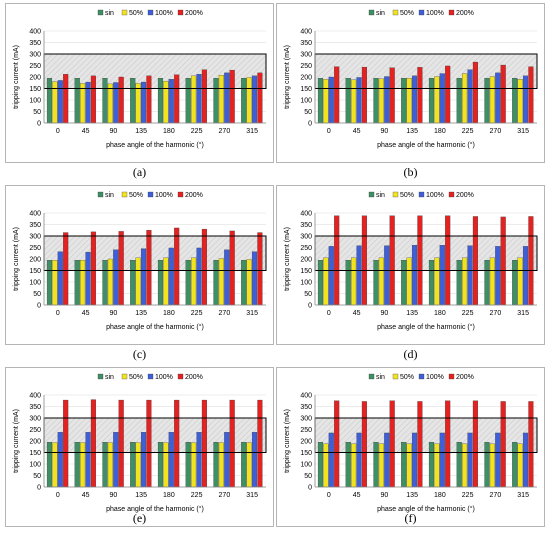  I want to click on y-tick-label: 300, so click(306, 237).